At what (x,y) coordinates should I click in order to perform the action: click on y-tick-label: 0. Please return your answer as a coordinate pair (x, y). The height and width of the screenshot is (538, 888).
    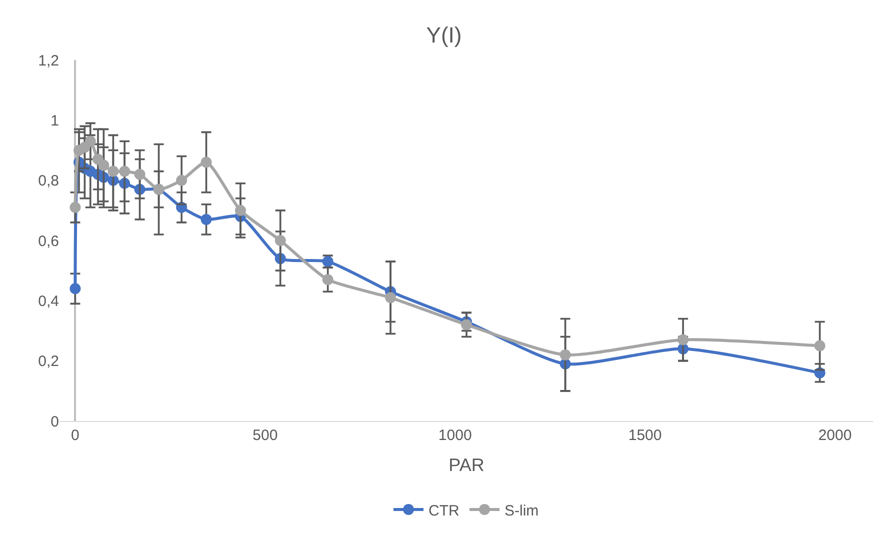
    Looking at the image, I should click on (54, 421).